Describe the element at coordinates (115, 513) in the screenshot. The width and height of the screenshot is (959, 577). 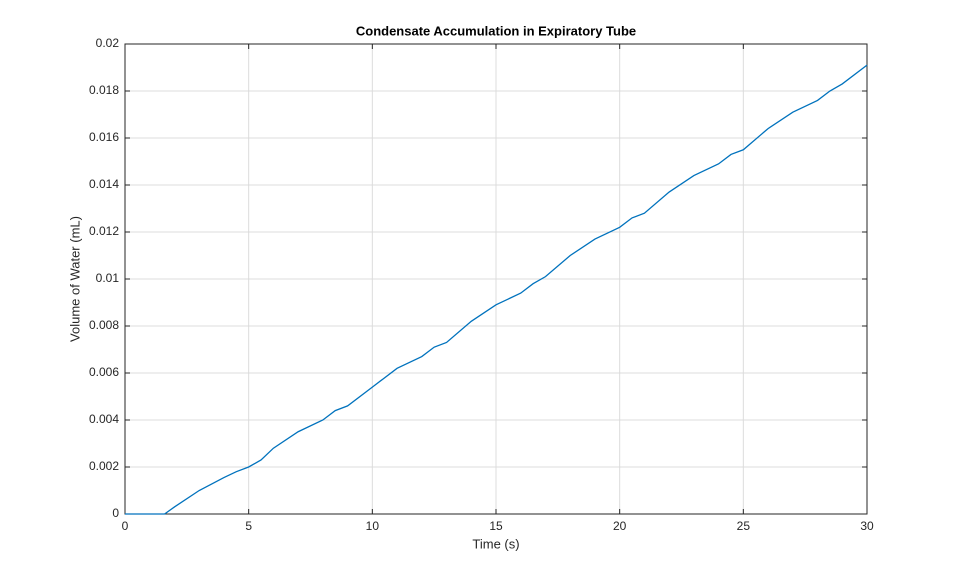
I see `y-tick-label: 0` at that location.